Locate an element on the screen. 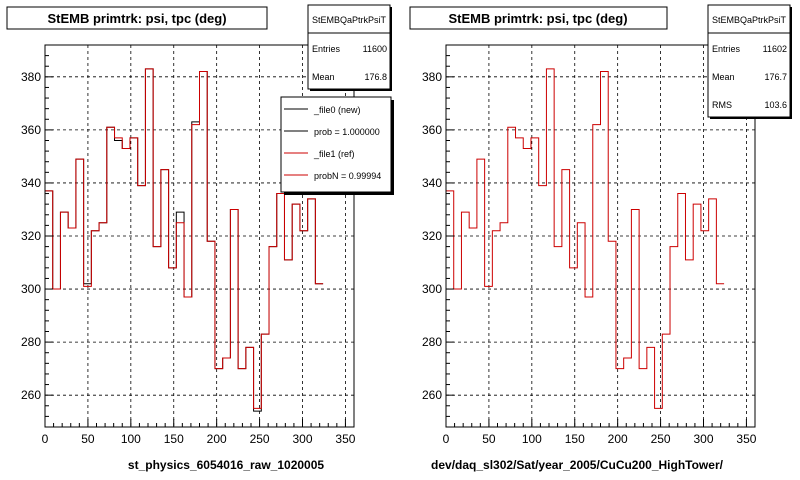 This screenshot has width=800, height=480. legend-frame is located at coordinates (336, 144).